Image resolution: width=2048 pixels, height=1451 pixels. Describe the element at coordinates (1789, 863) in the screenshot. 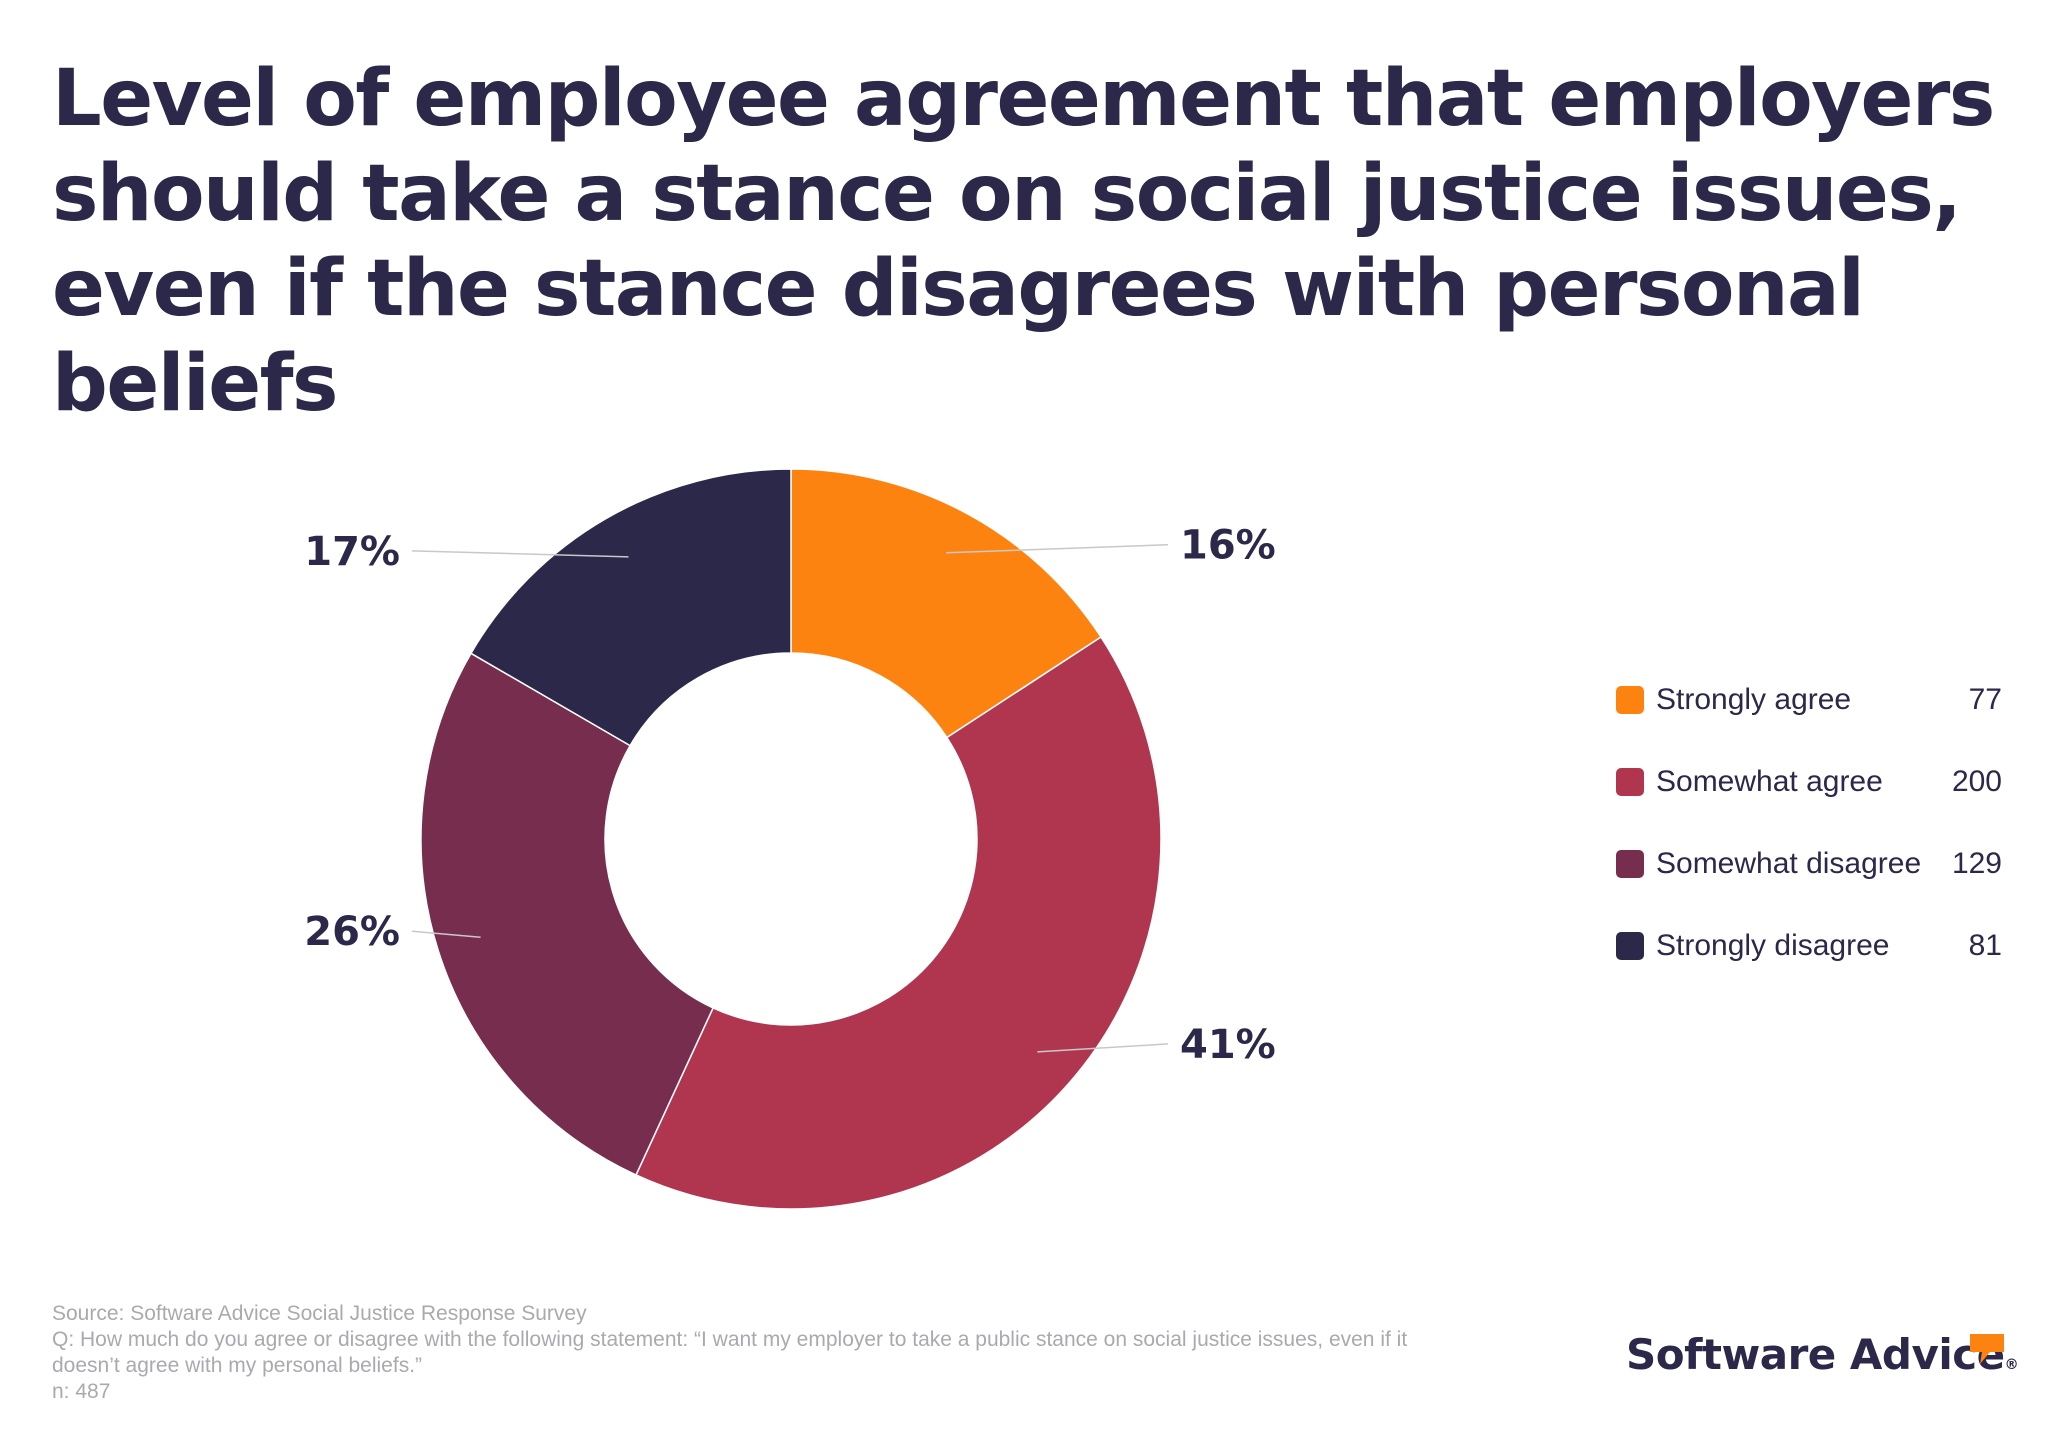

I see `legend-label: Somewhat disagree` at that location.